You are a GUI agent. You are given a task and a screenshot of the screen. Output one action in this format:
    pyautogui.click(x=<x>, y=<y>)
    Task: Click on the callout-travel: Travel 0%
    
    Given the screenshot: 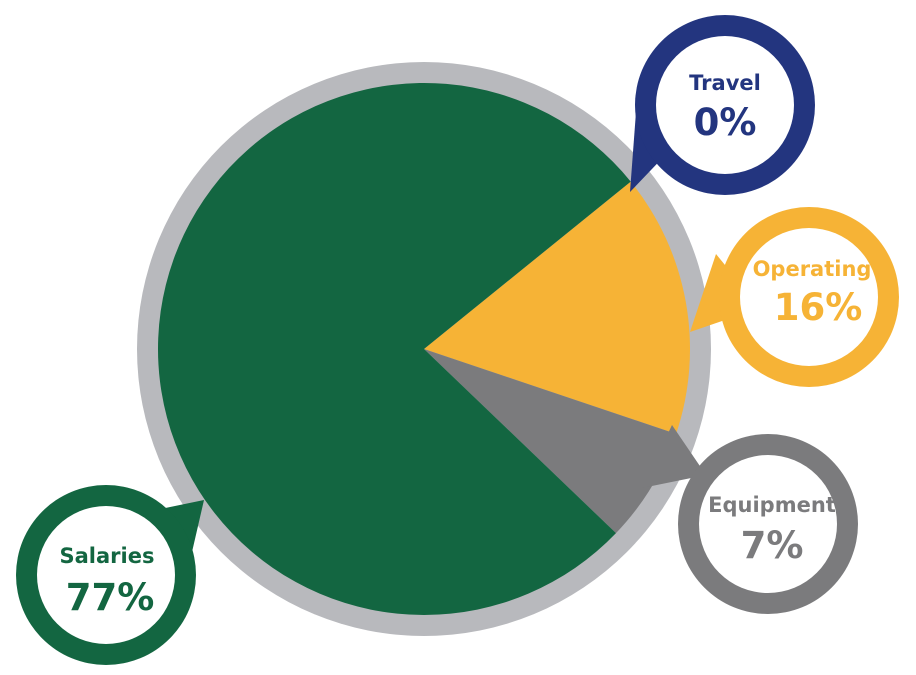 What is the action you would take?
    pyautogui.click(x=722, y=105)
    